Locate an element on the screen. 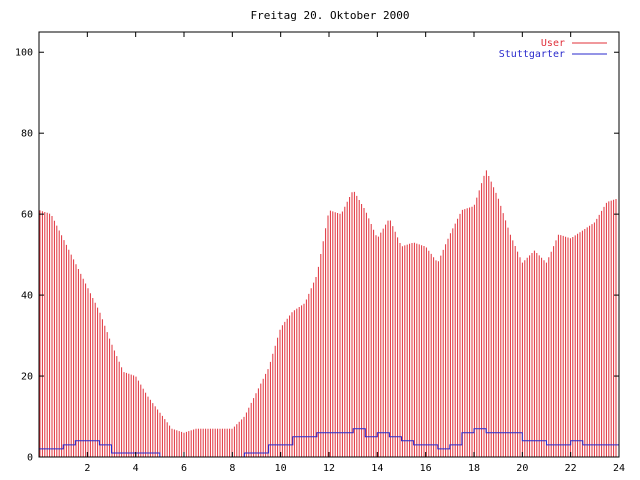  y-tick-label: 100 is located at coordinates (24, 53).